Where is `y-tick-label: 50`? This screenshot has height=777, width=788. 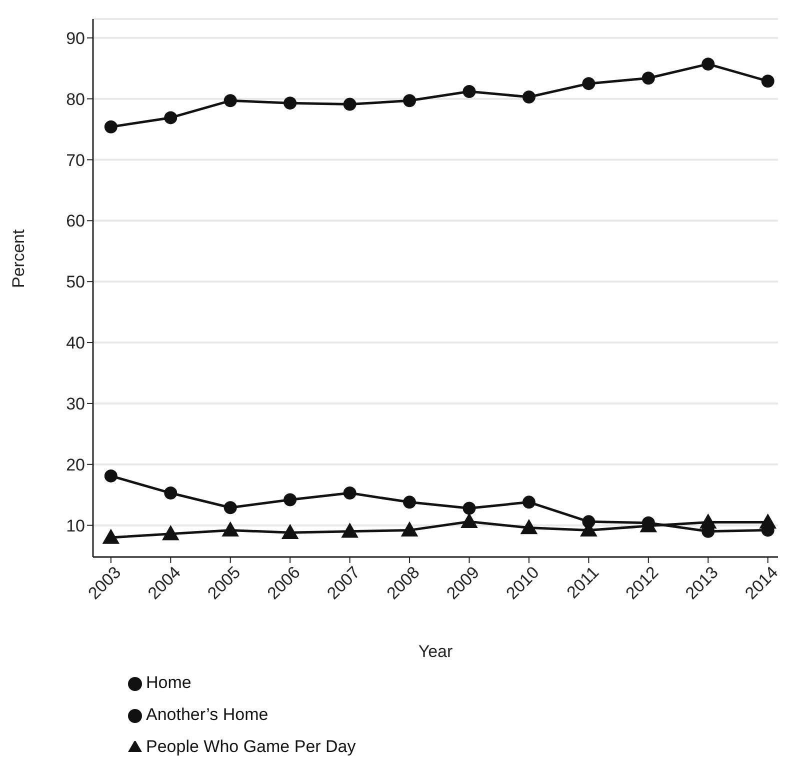 y-tick-label: 50 is located at coordinates (75, 282).